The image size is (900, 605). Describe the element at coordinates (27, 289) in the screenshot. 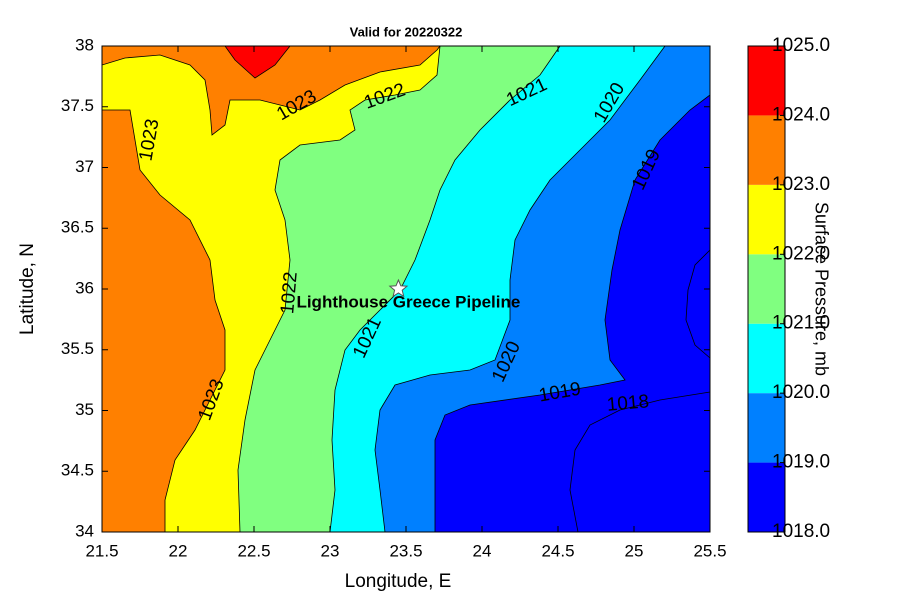

I see `y-axis-label: Latitude, N` at that location.